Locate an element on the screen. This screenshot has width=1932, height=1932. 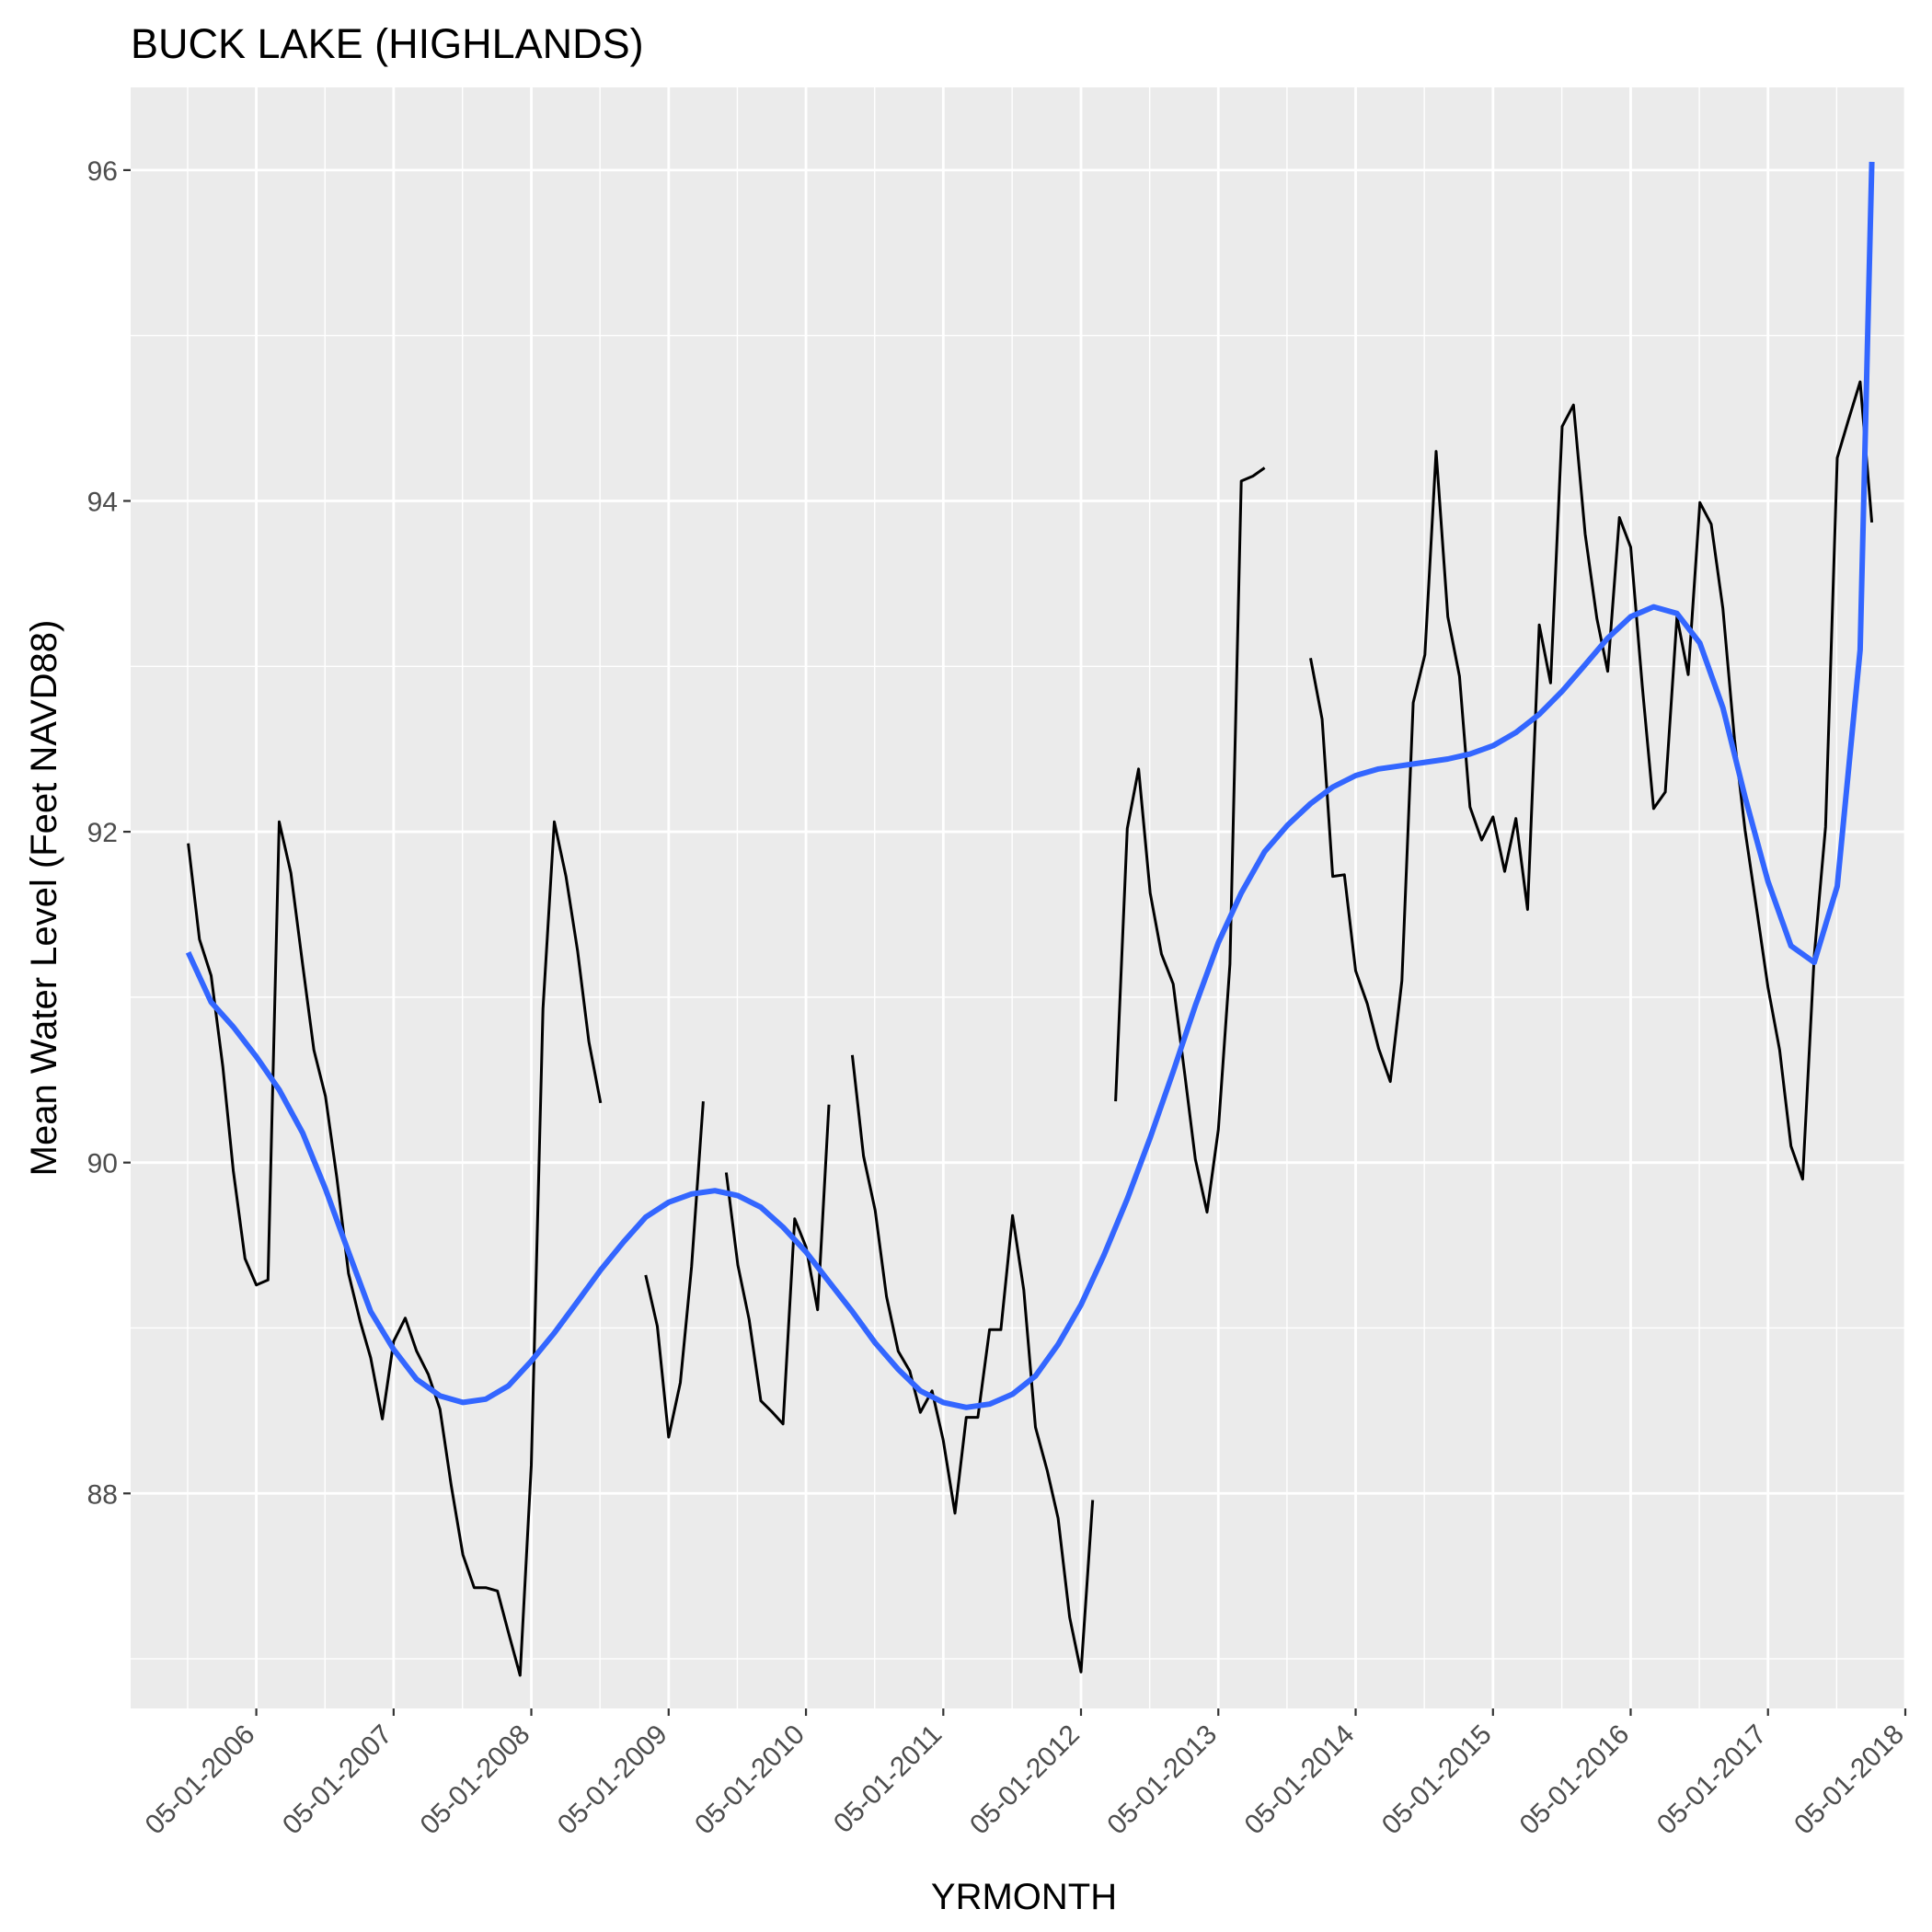
x-tick-label-4: 05-01-2010 is located at coordinates (750, 1780).